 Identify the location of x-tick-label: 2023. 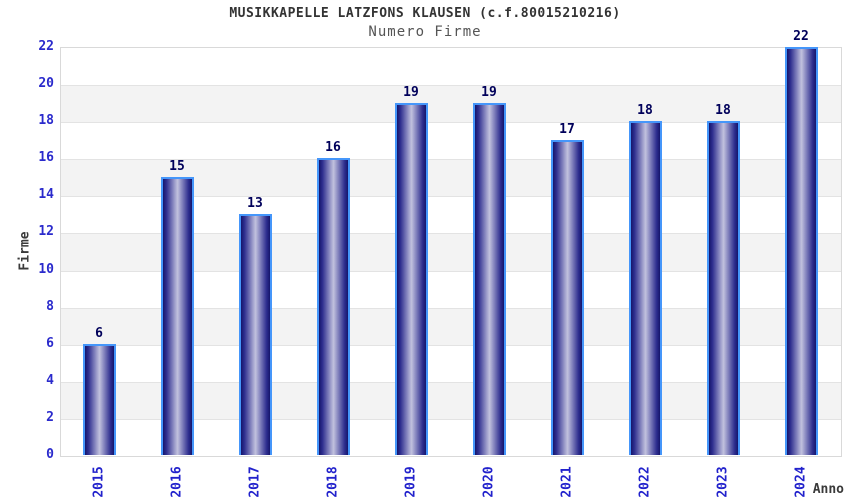
(723, 482).